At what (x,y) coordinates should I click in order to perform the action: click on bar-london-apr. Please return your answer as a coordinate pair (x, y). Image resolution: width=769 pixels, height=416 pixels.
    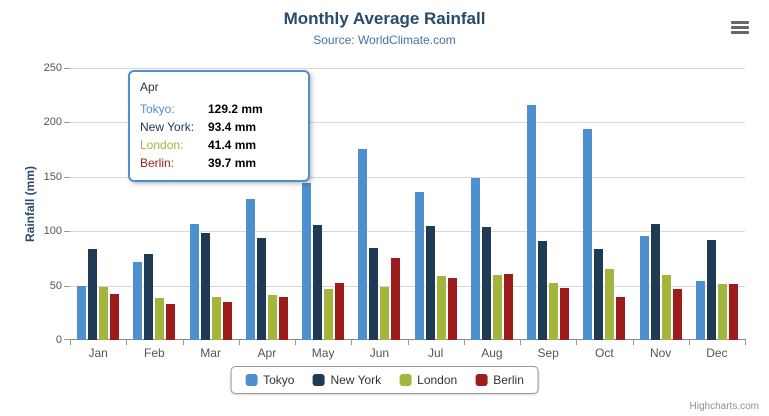
    Looking at the image, I should click on (272, 317).